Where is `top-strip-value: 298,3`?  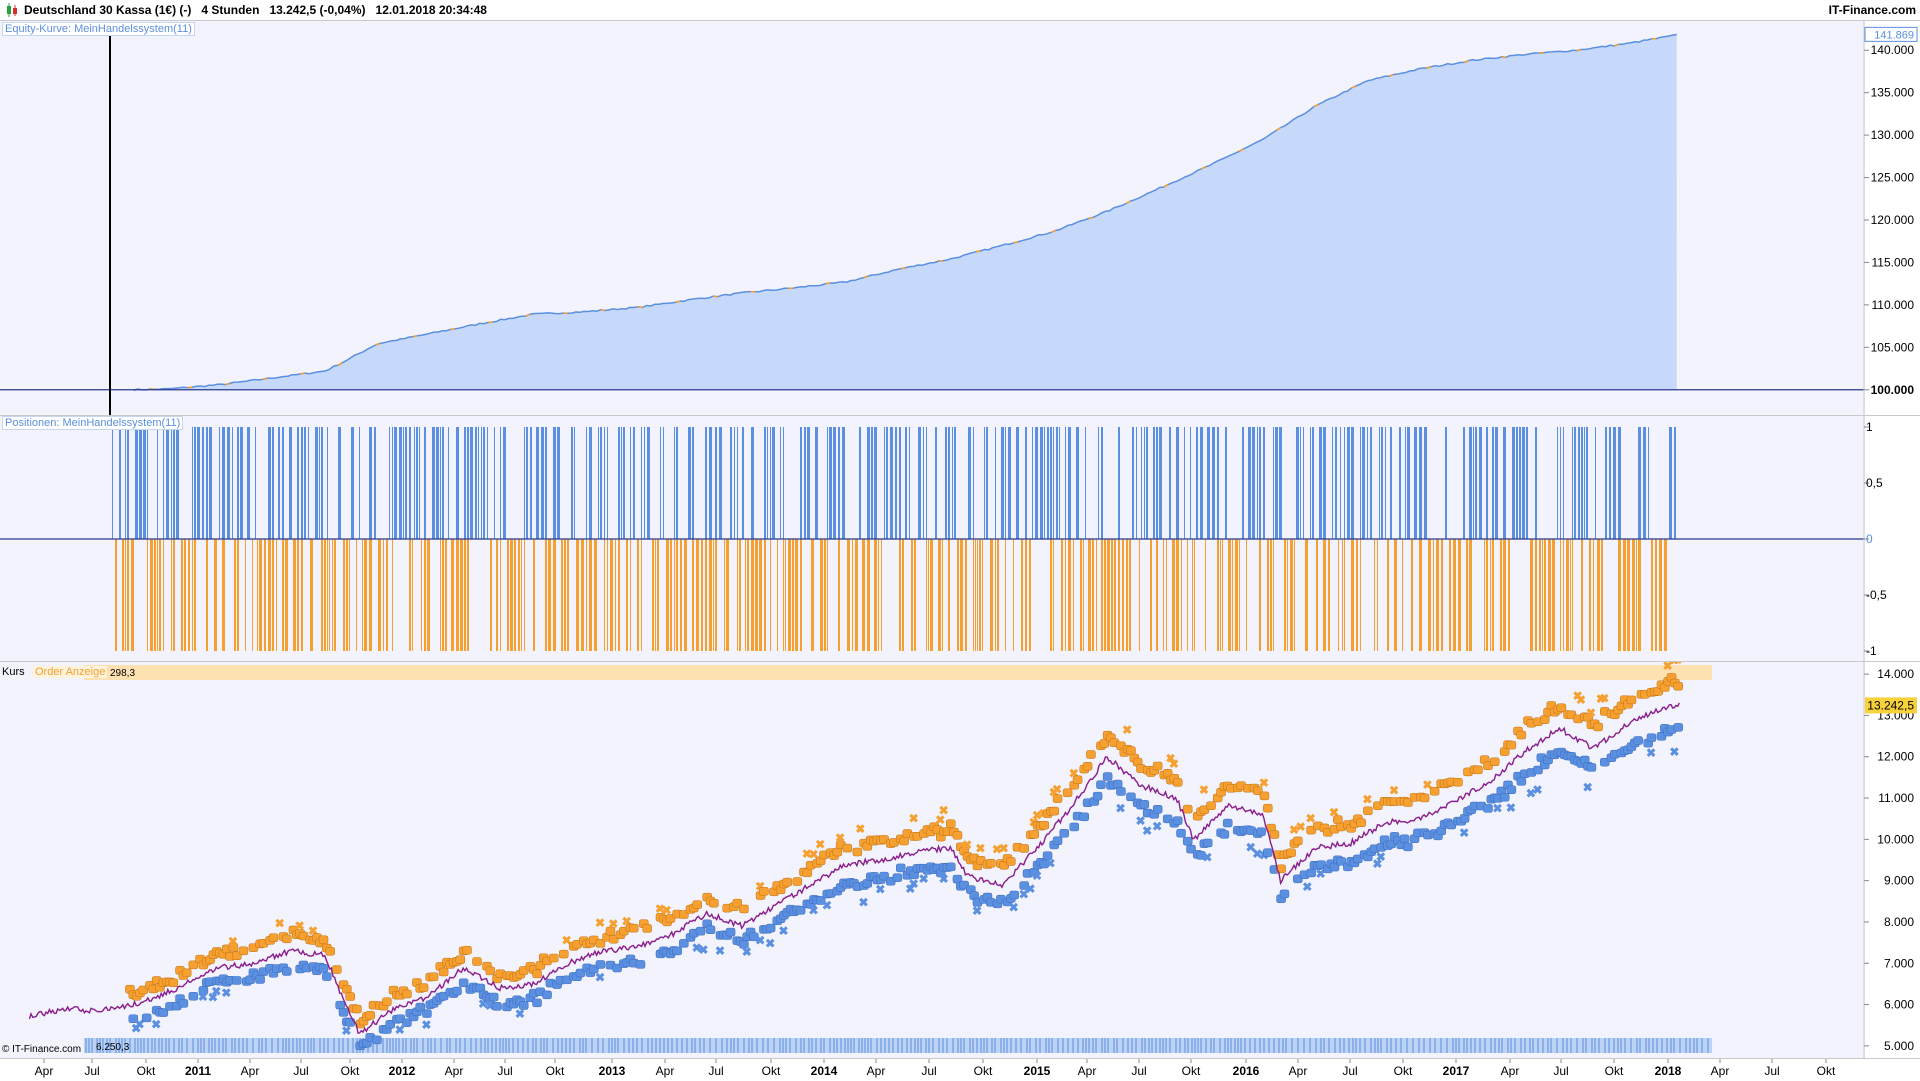 top-strip-value: 298,3 is located at coordinates (122, 673).